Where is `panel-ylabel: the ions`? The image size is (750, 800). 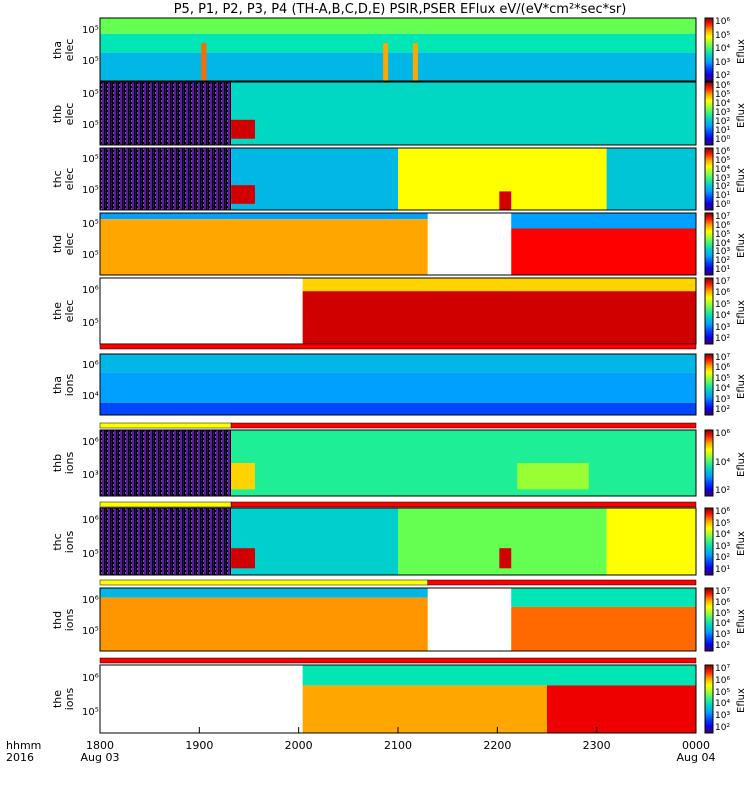 panel-ylabel: the ions is located at coordinates (63, 699).